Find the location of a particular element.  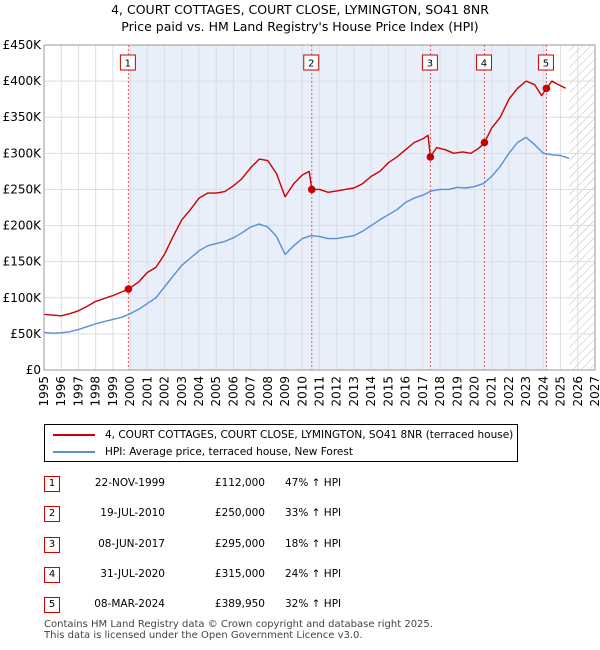

x-tick-label: 2020 is located at coordinates (474, 391).